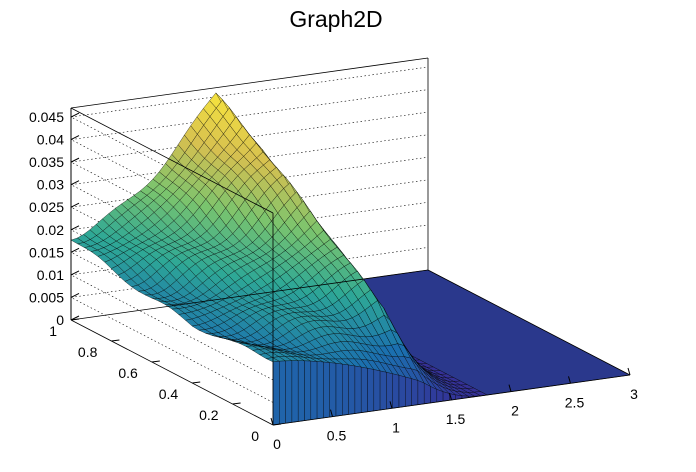 The height and width of the screenshot is (472, 696). Describe the element at coordinates (60, 320) in the screenshot. I see `z-tick-label: 0` at that location.